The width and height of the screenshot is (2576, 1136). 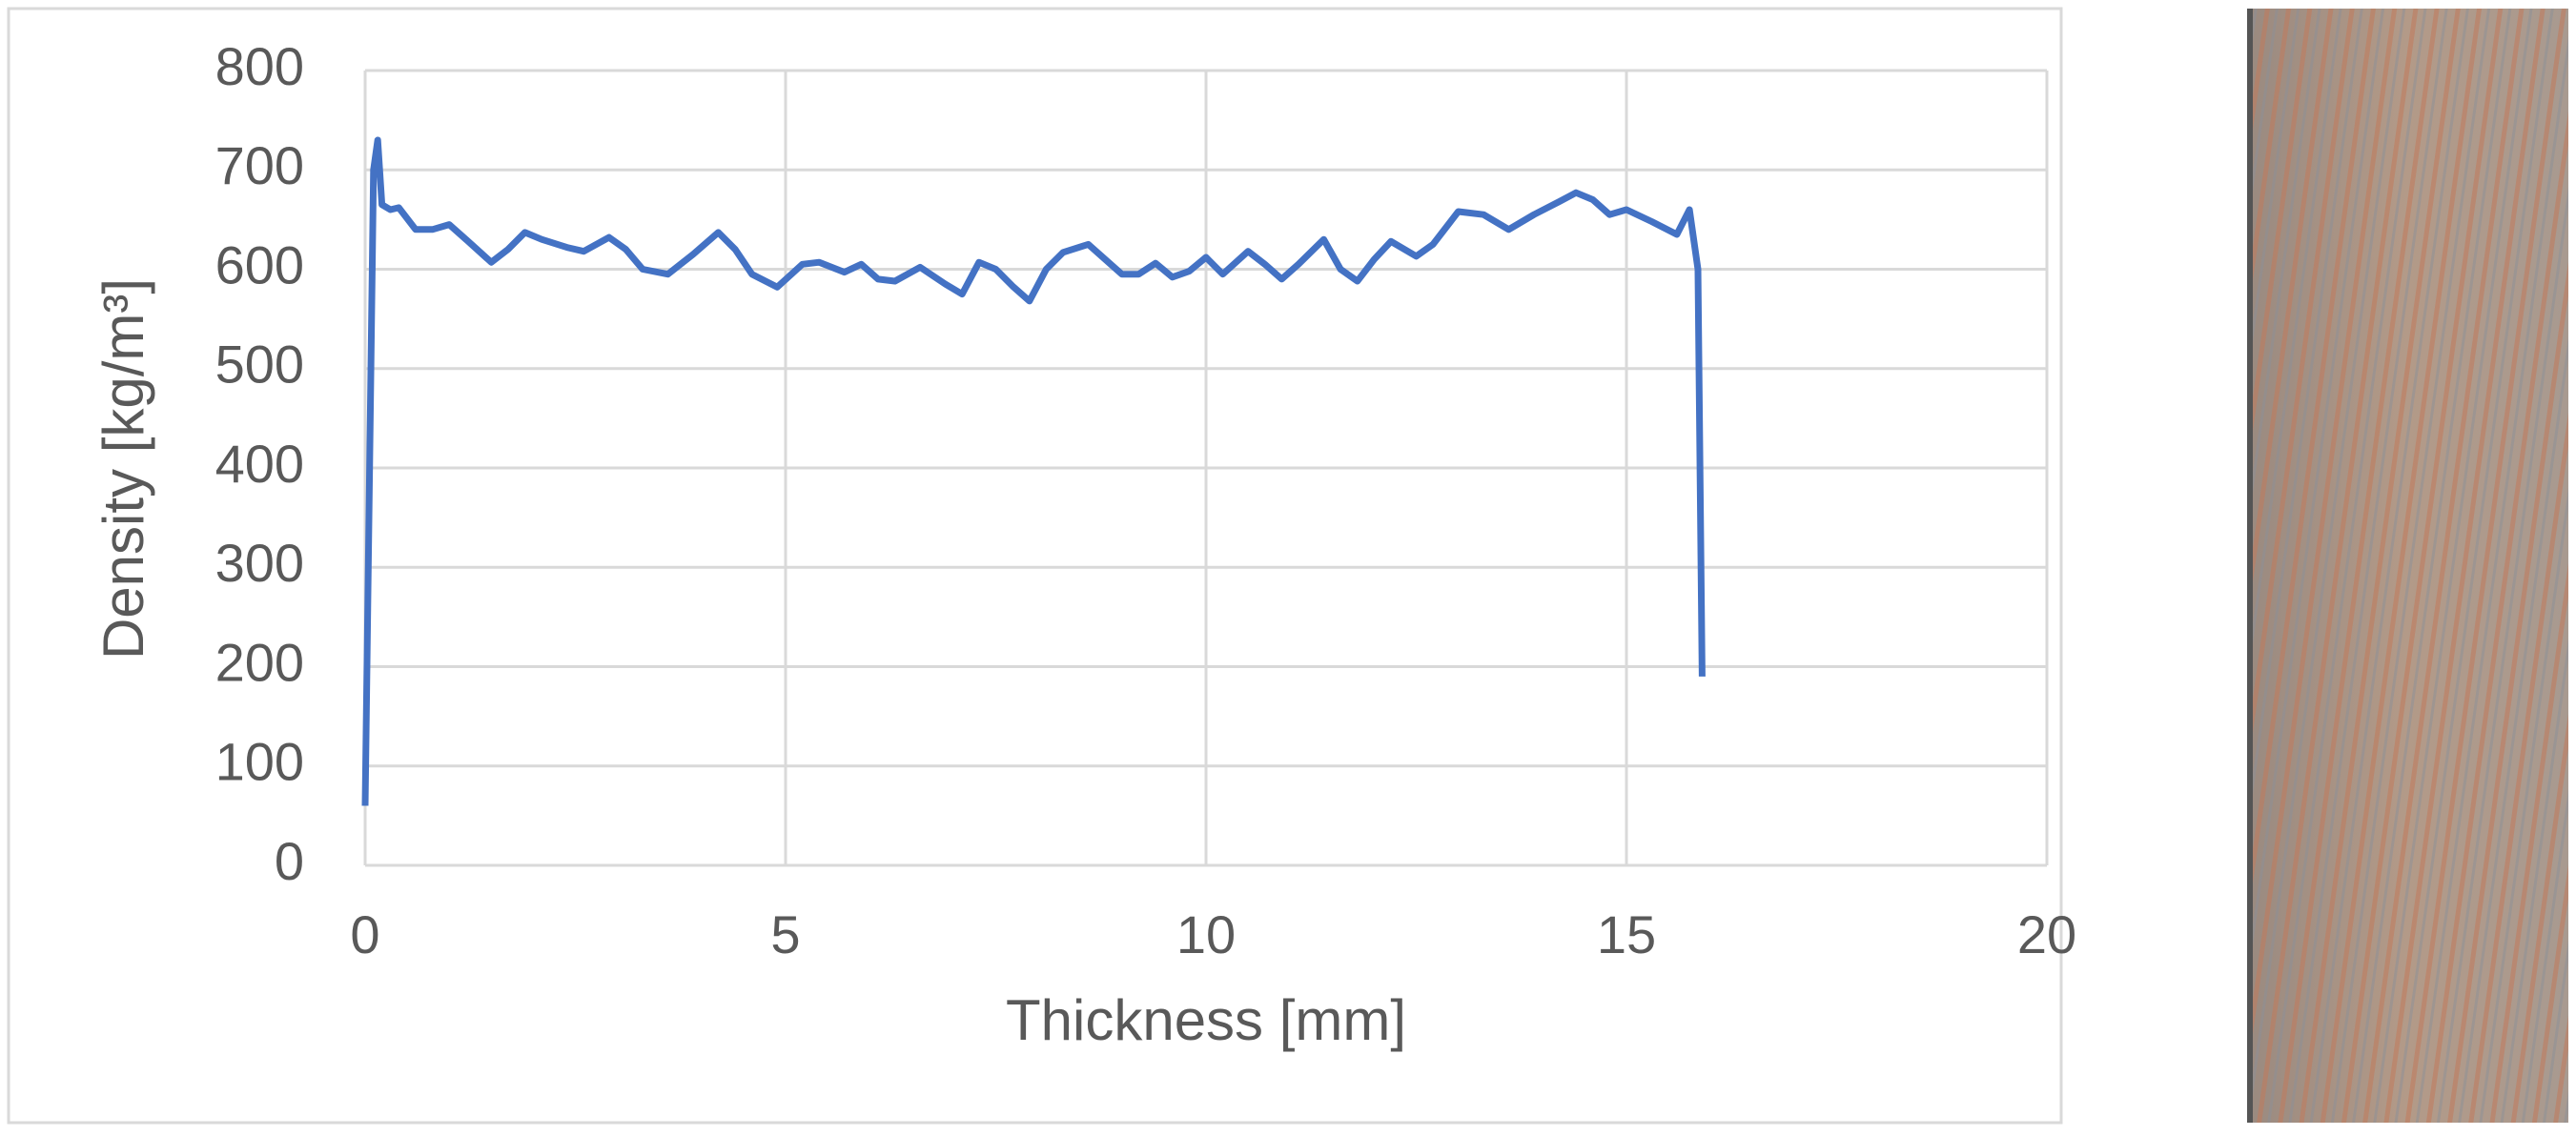 What do you see at coordinates (260, 762) in the screenshot?
I see `y-tick-label: 100` at bounding box center [260, 762].